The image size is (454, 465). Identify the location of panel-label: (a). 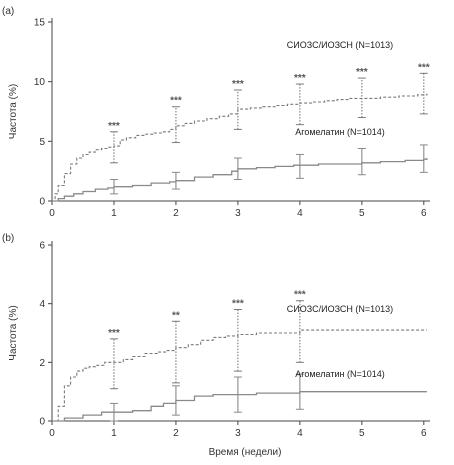
(8, 11).